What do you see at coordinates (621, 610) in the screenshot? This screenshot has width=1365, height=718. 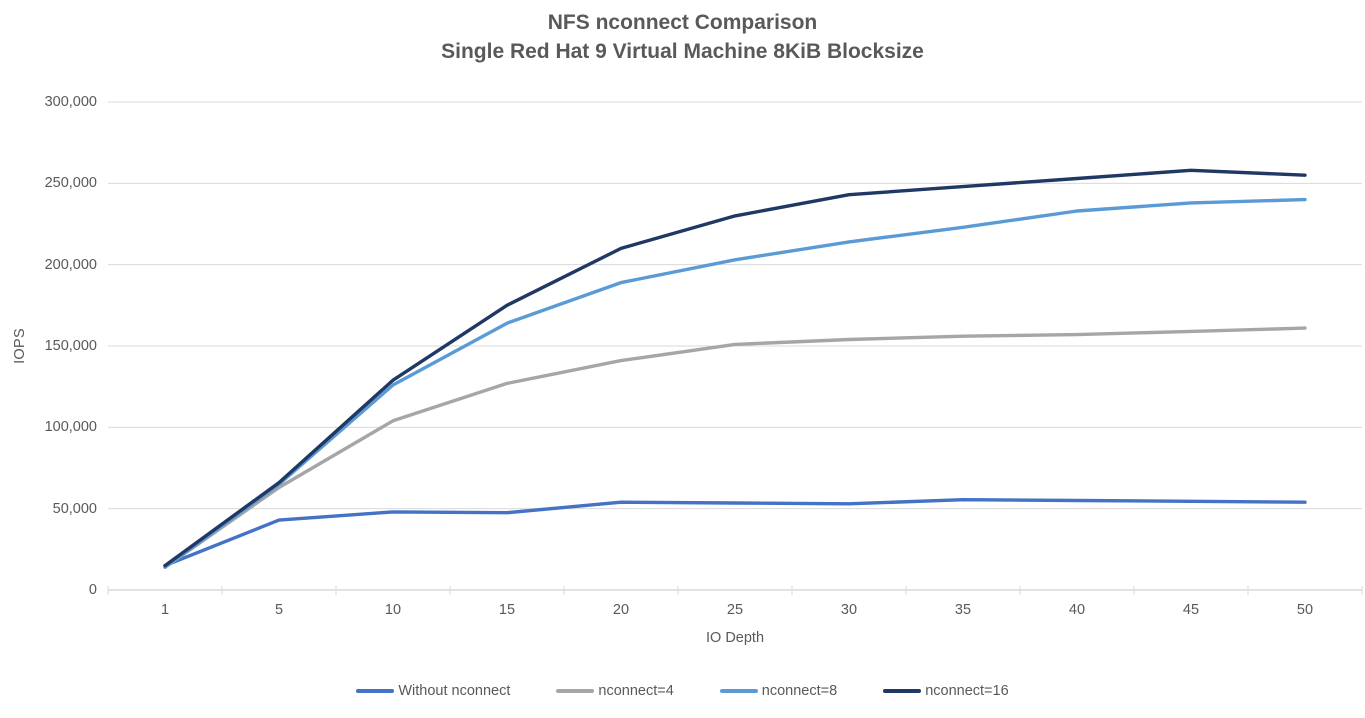 I see `x-tick-label: 20` at bounding box center [621, 610].